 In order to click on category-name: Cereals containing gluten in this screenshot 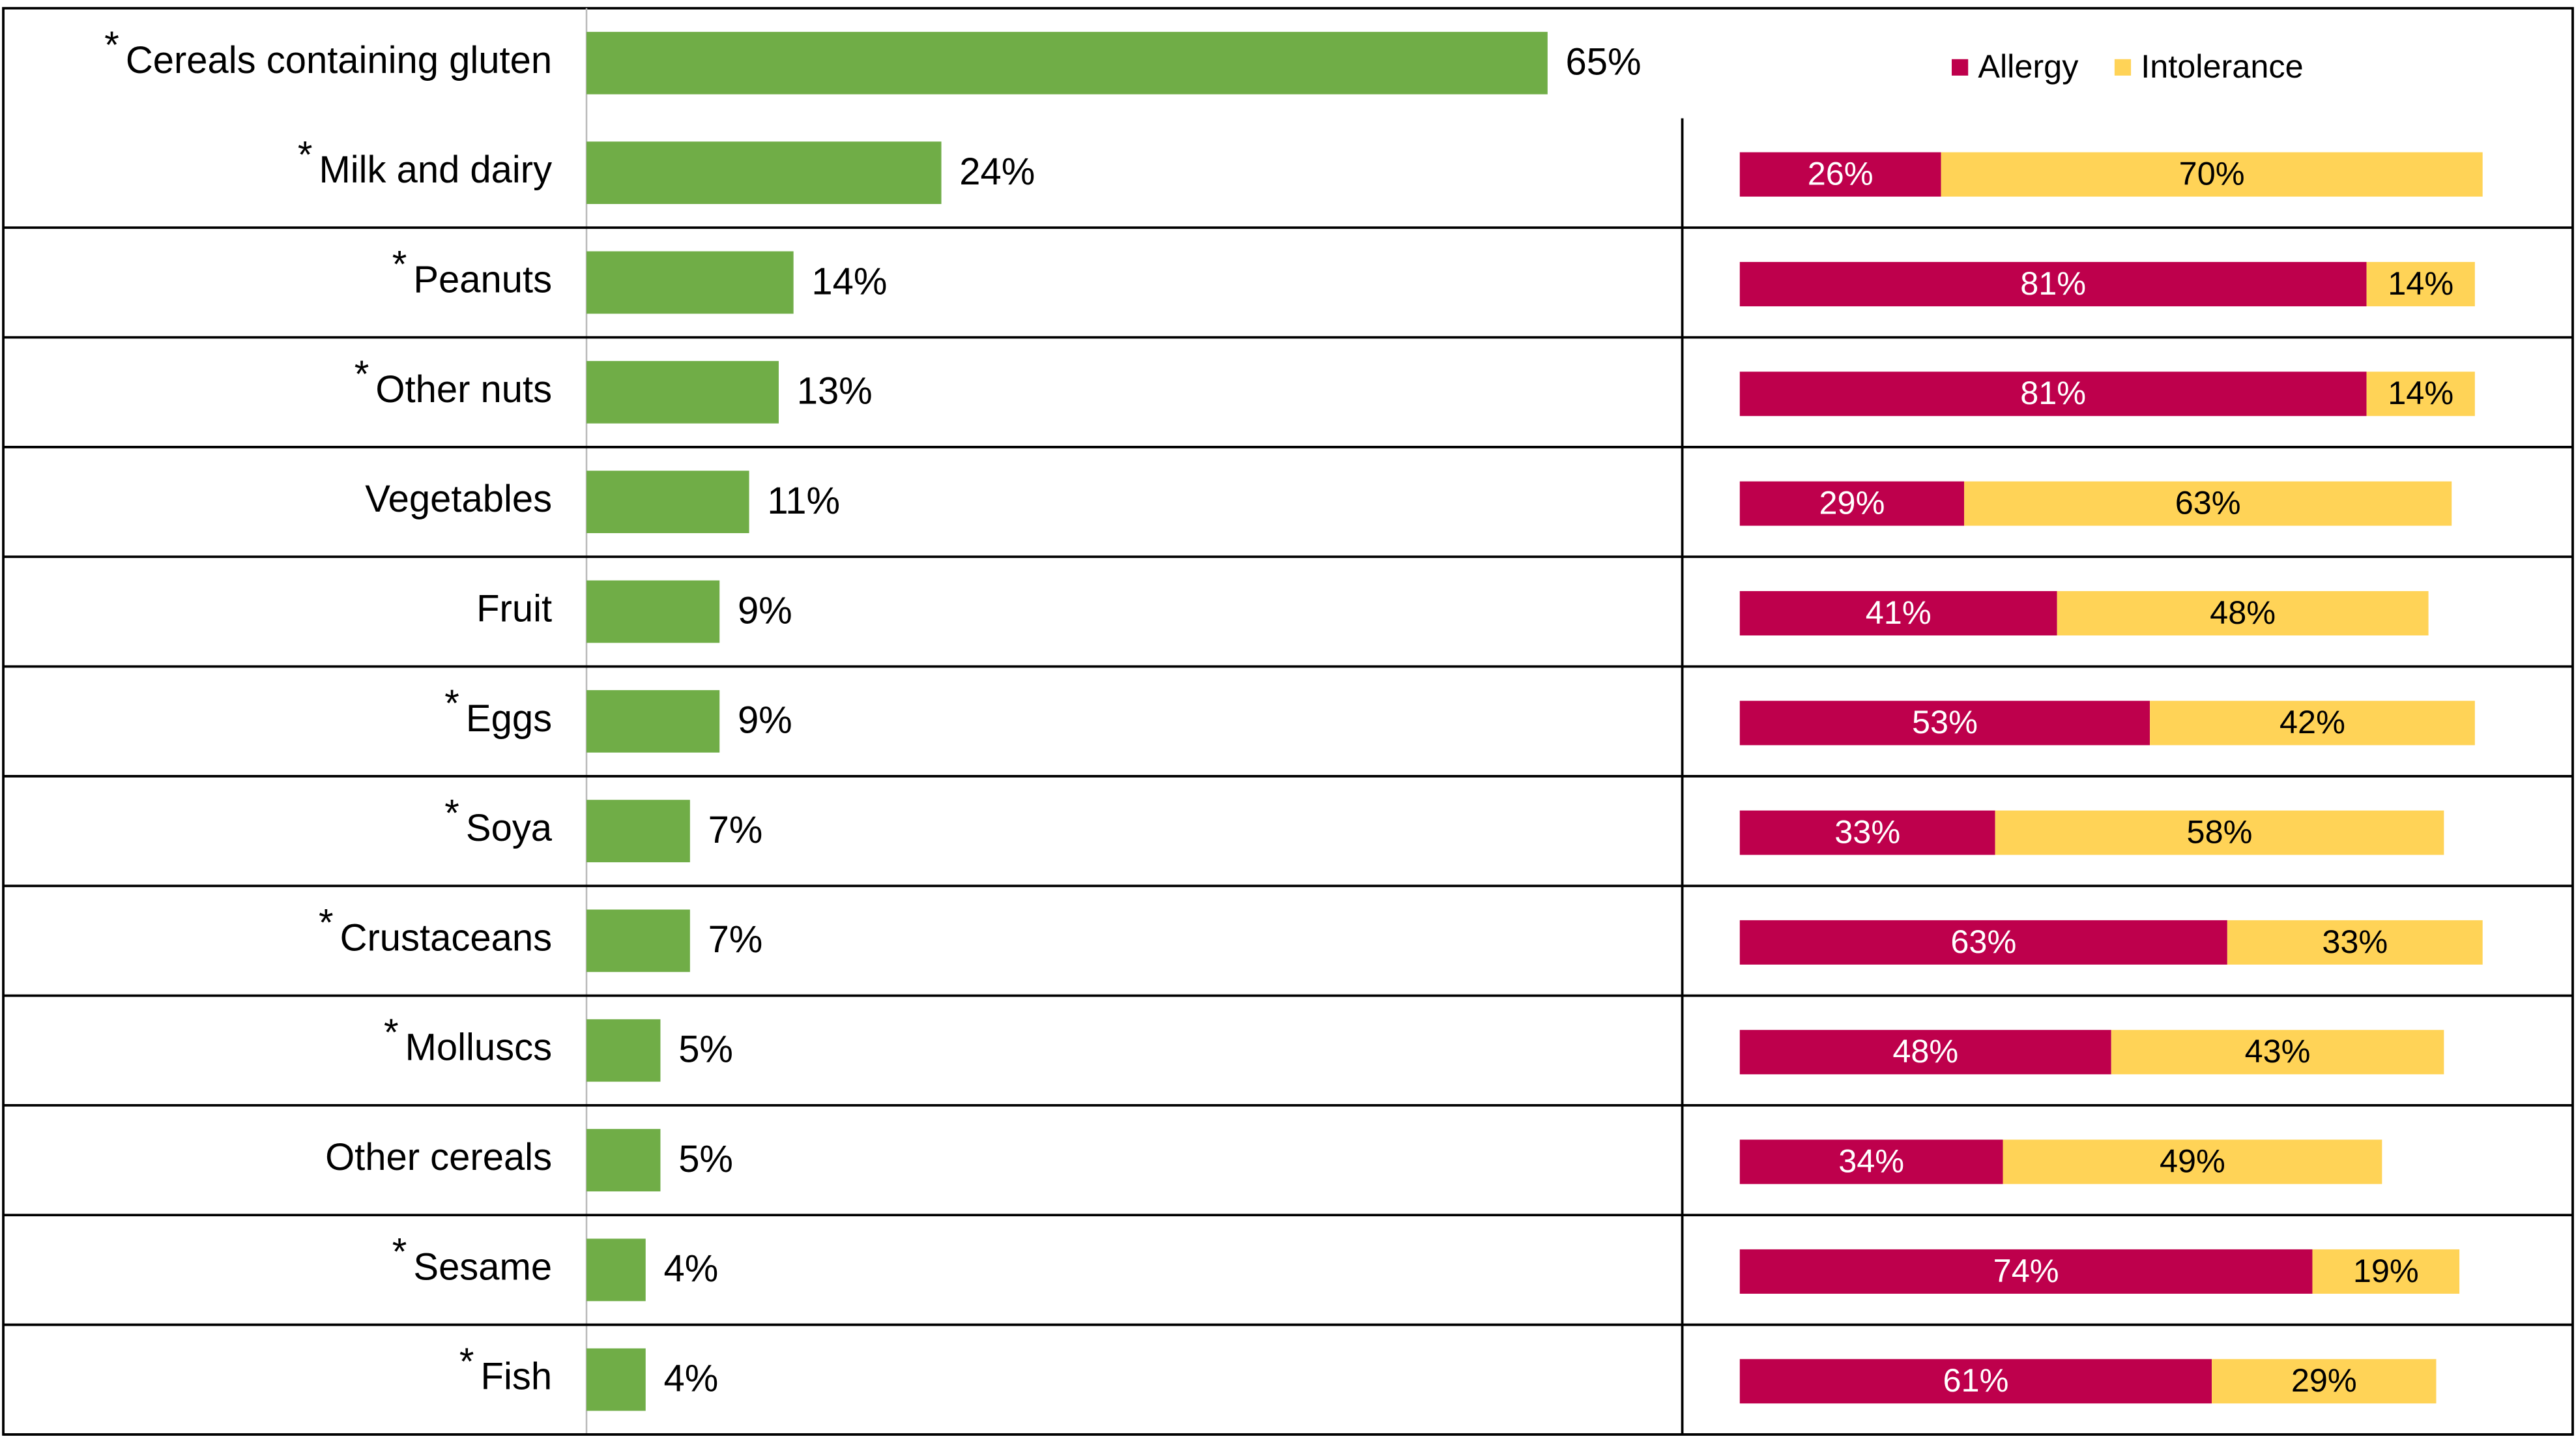, I will do `click(339, 60)`.